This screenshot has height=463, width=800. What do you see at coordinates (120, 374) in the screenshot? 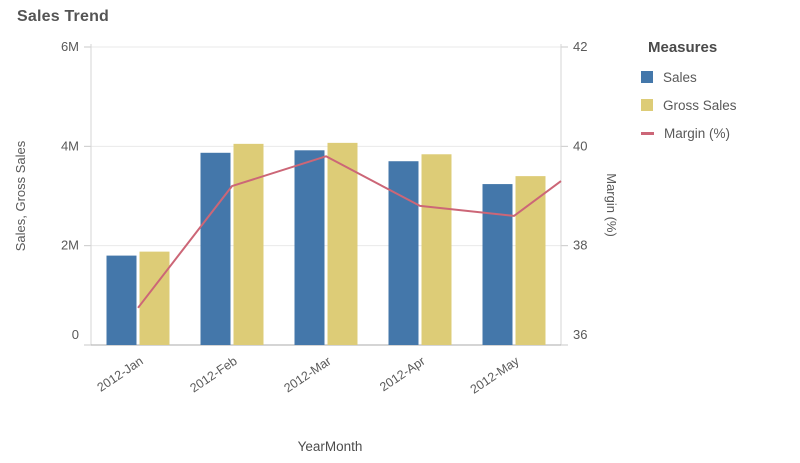
I see `x-tick-label-2012-Jan: 2012-Jan` at bounding box center [120, 374].